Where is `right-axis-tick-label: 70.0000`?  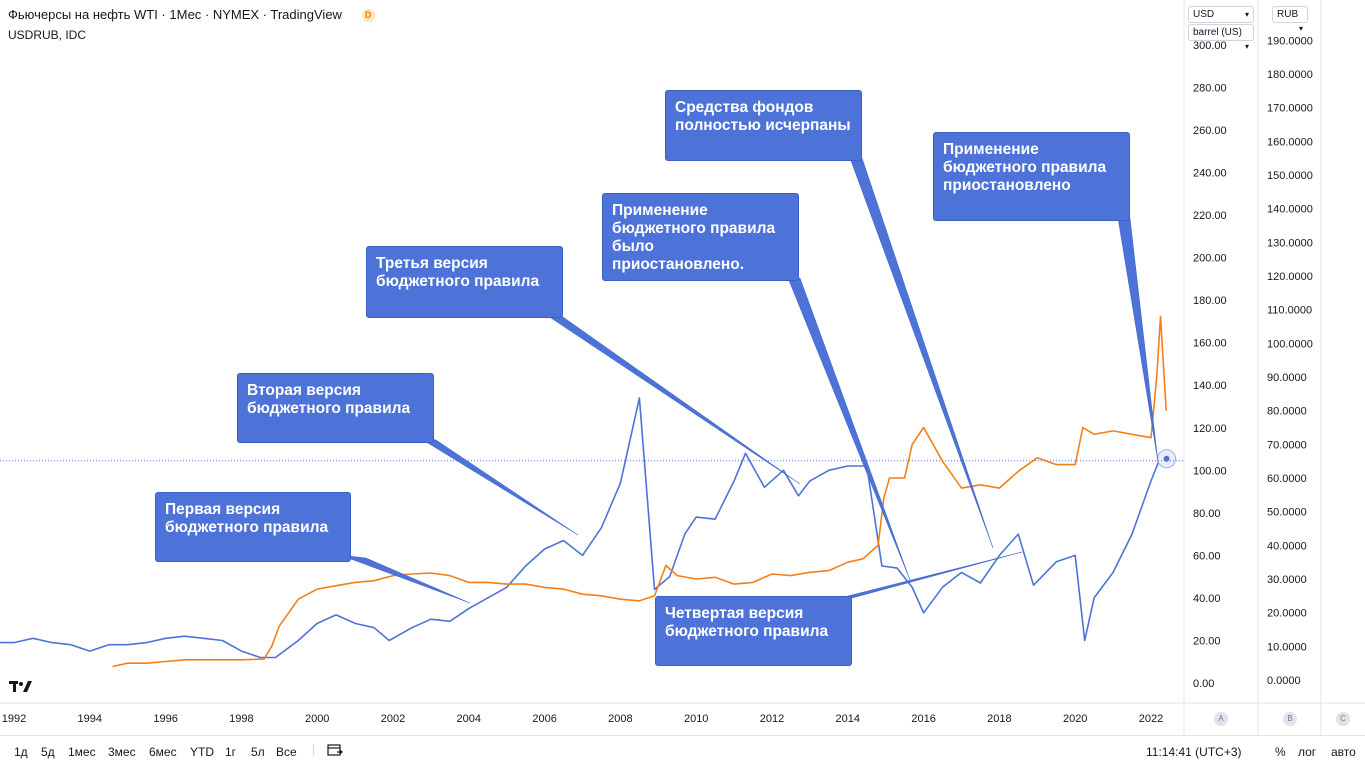
right-axis-tick-label: 70.0000 is located at coordinates (1287, 445).